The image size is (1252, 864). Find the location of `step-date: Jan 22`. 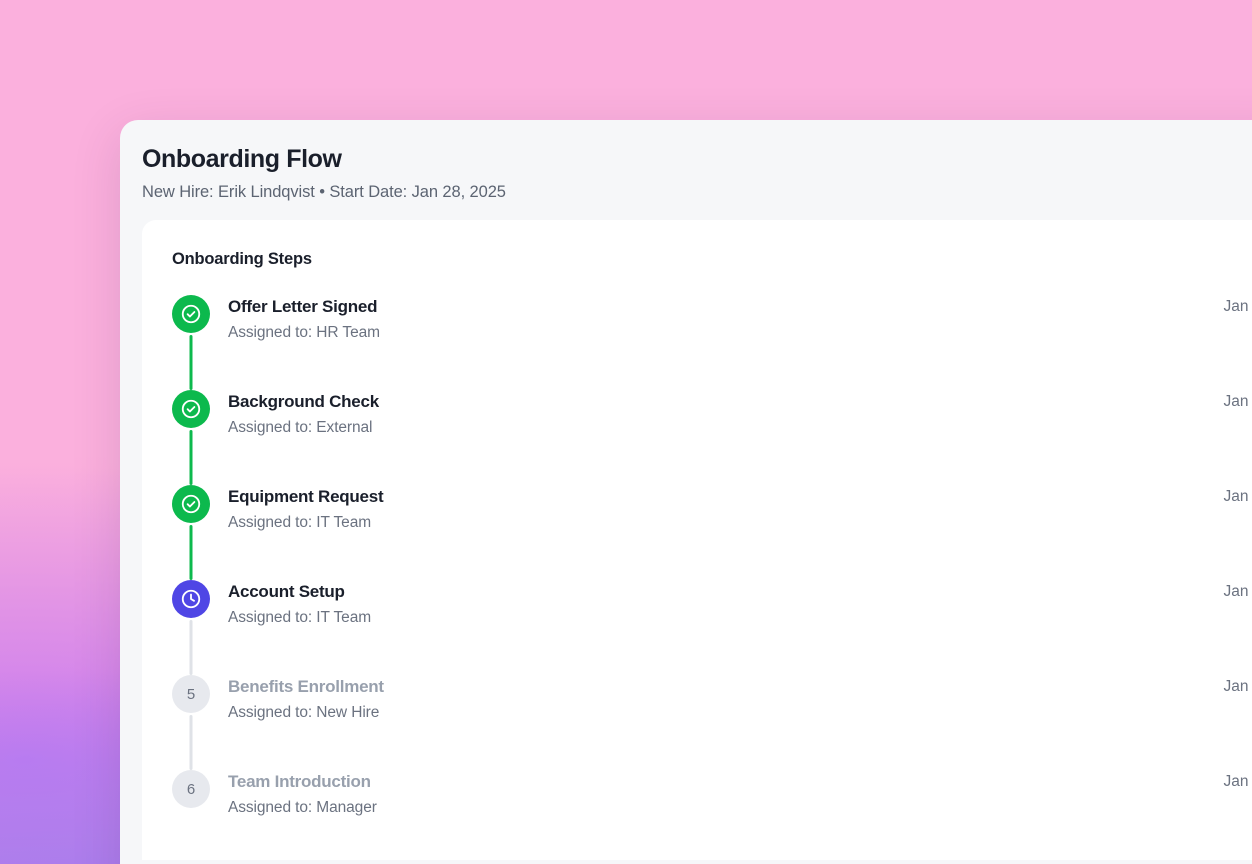

step-date: Jan 22 is located at coordinates (1237, 591).